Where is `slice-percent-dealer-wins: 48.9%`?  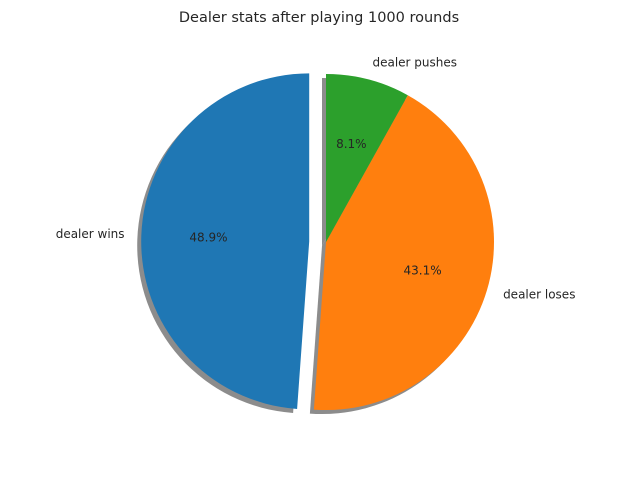 slice-percent-dealer-wins: 48.9% is located at coordinates (208, 237).